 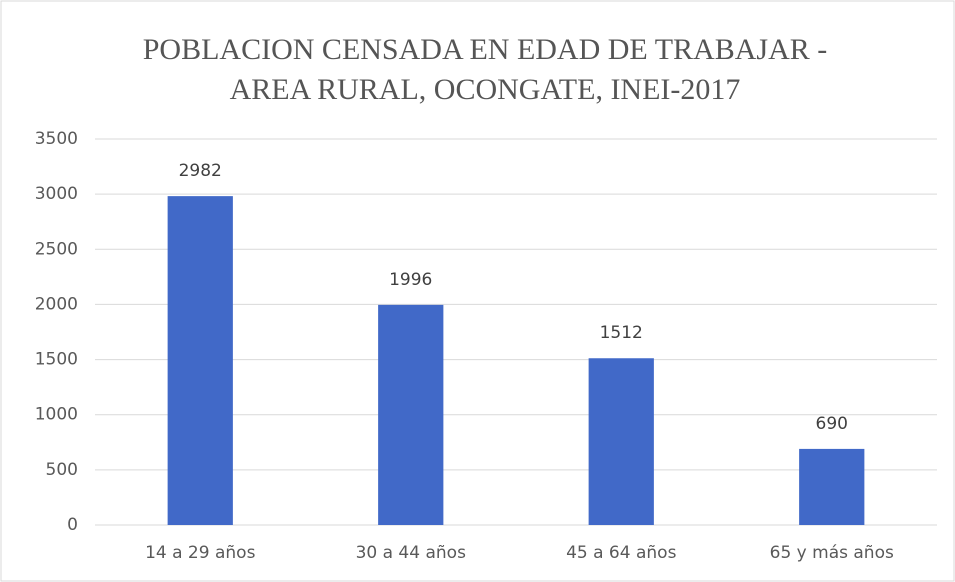 I want to click on y-tick-label: 2000, so click(x=56, y=304).